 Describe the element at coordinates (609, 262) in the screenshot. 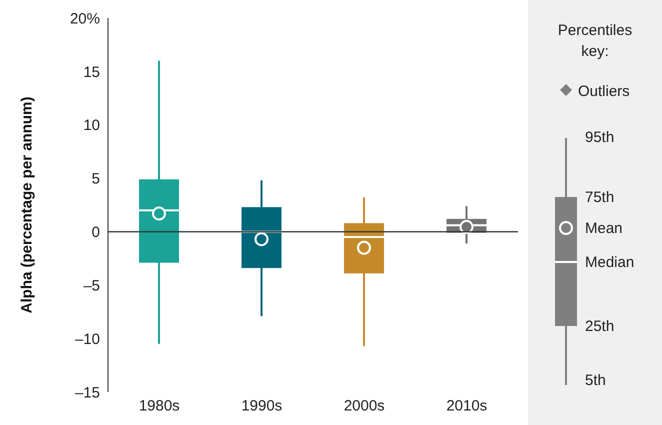

I see `text: Median` at that location.